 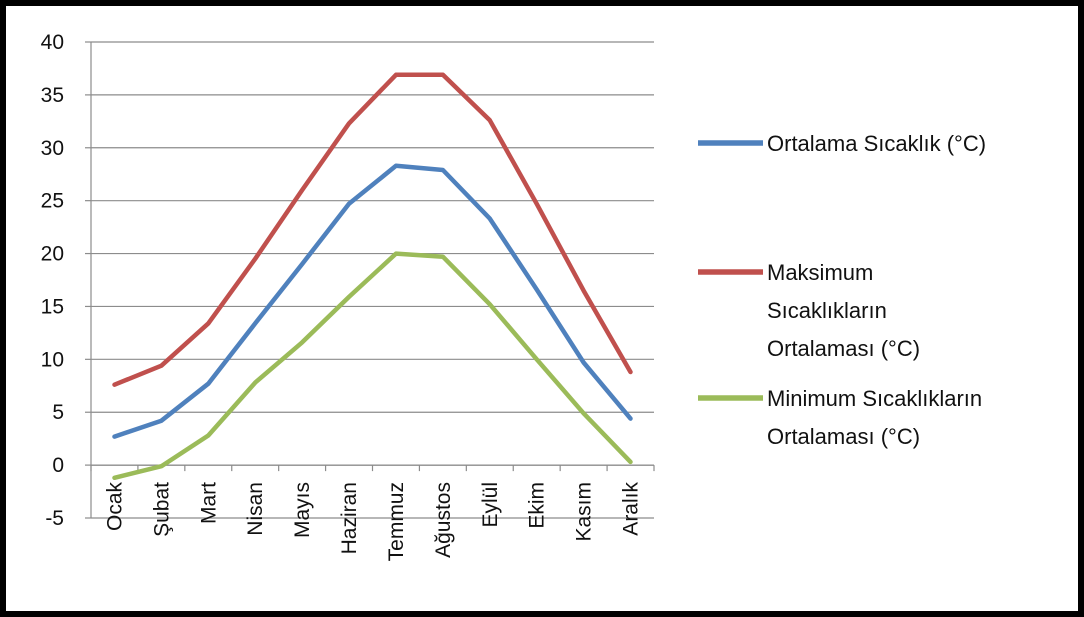 I want to click on x-tick-label: Aralık, so click(x=631, y=509).